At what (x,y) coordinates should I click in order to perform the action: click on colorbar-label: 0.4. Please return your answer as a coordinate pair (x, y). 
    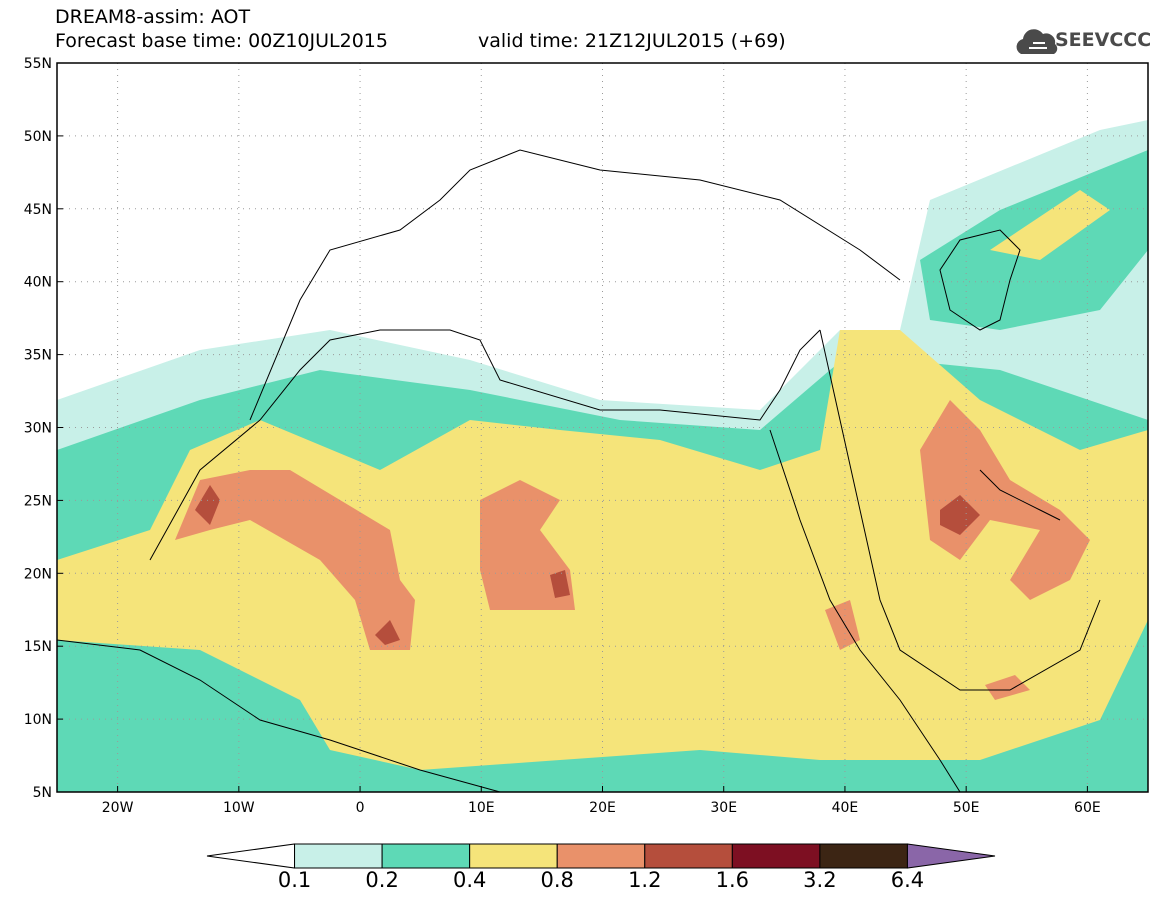
    Looking at the image, I should click on (469, 880).